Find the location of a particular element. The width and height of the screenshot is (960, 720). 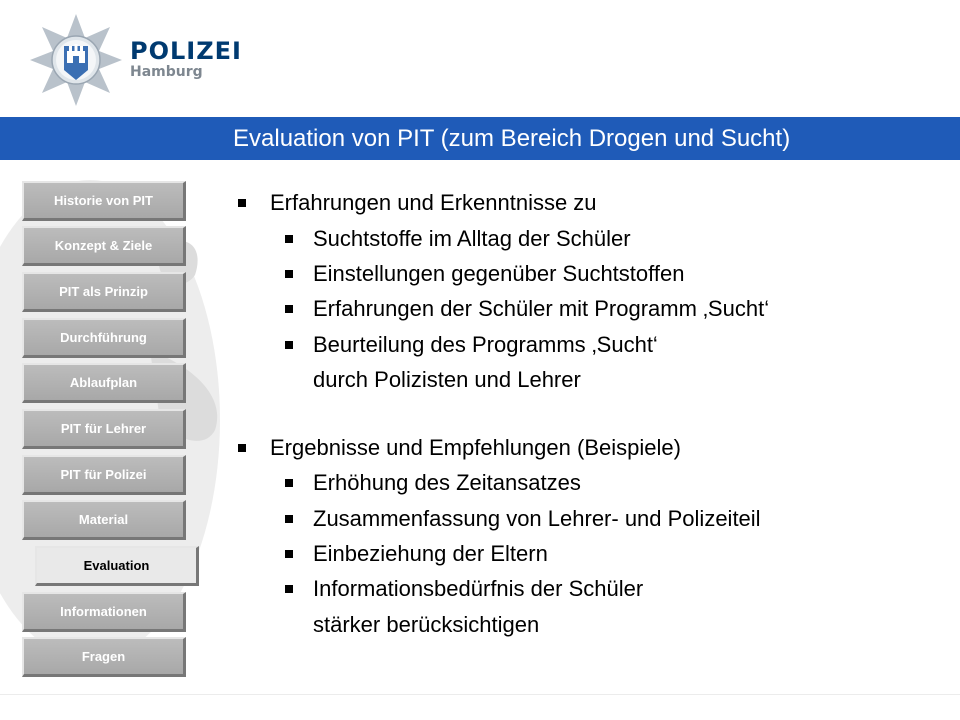

bullet-text-continuation: durch Polizisten und Lehrer is located at coordinates (447, 379).